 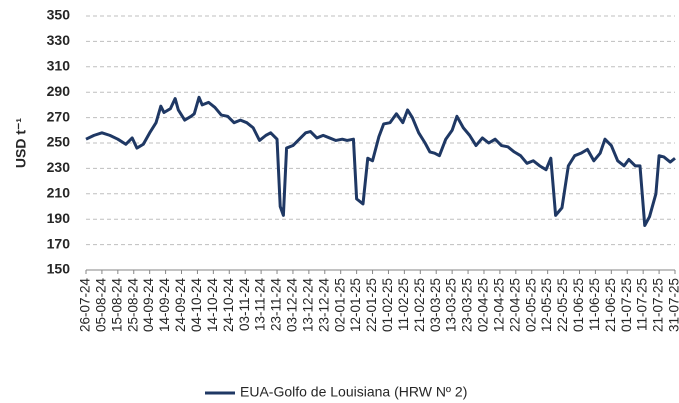 I want to click on x-tick-label: 02-05-25, so click(x=530, y=305).